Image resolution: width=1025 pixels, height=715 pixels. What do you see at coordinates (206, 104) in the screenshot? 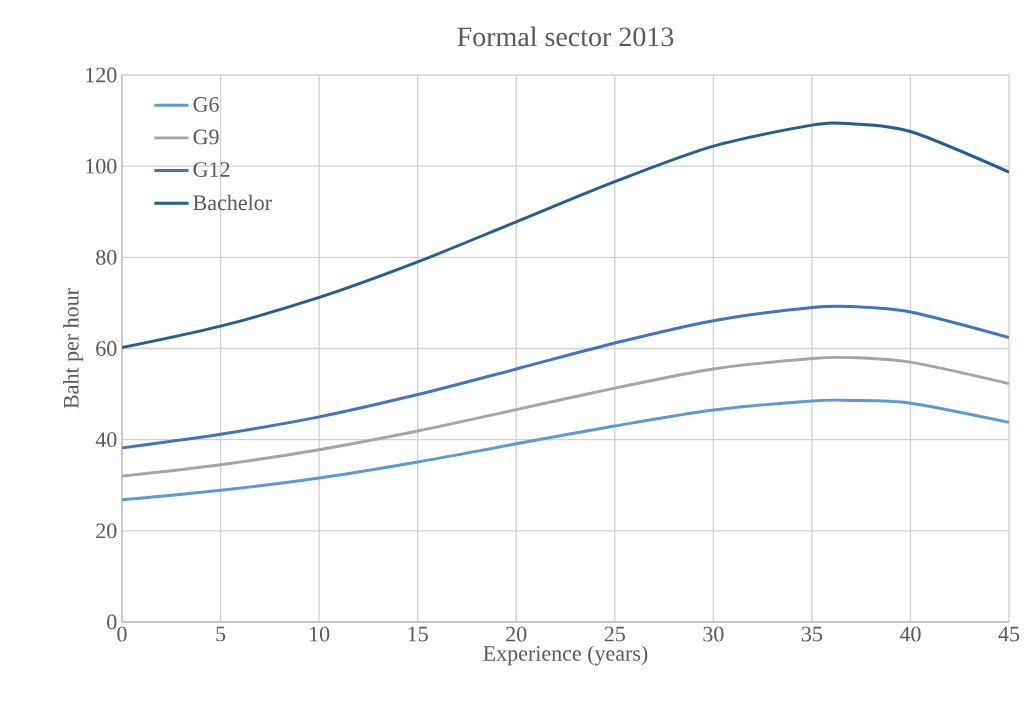
I see `legend-label: G6` at bounding box center [206, 104].